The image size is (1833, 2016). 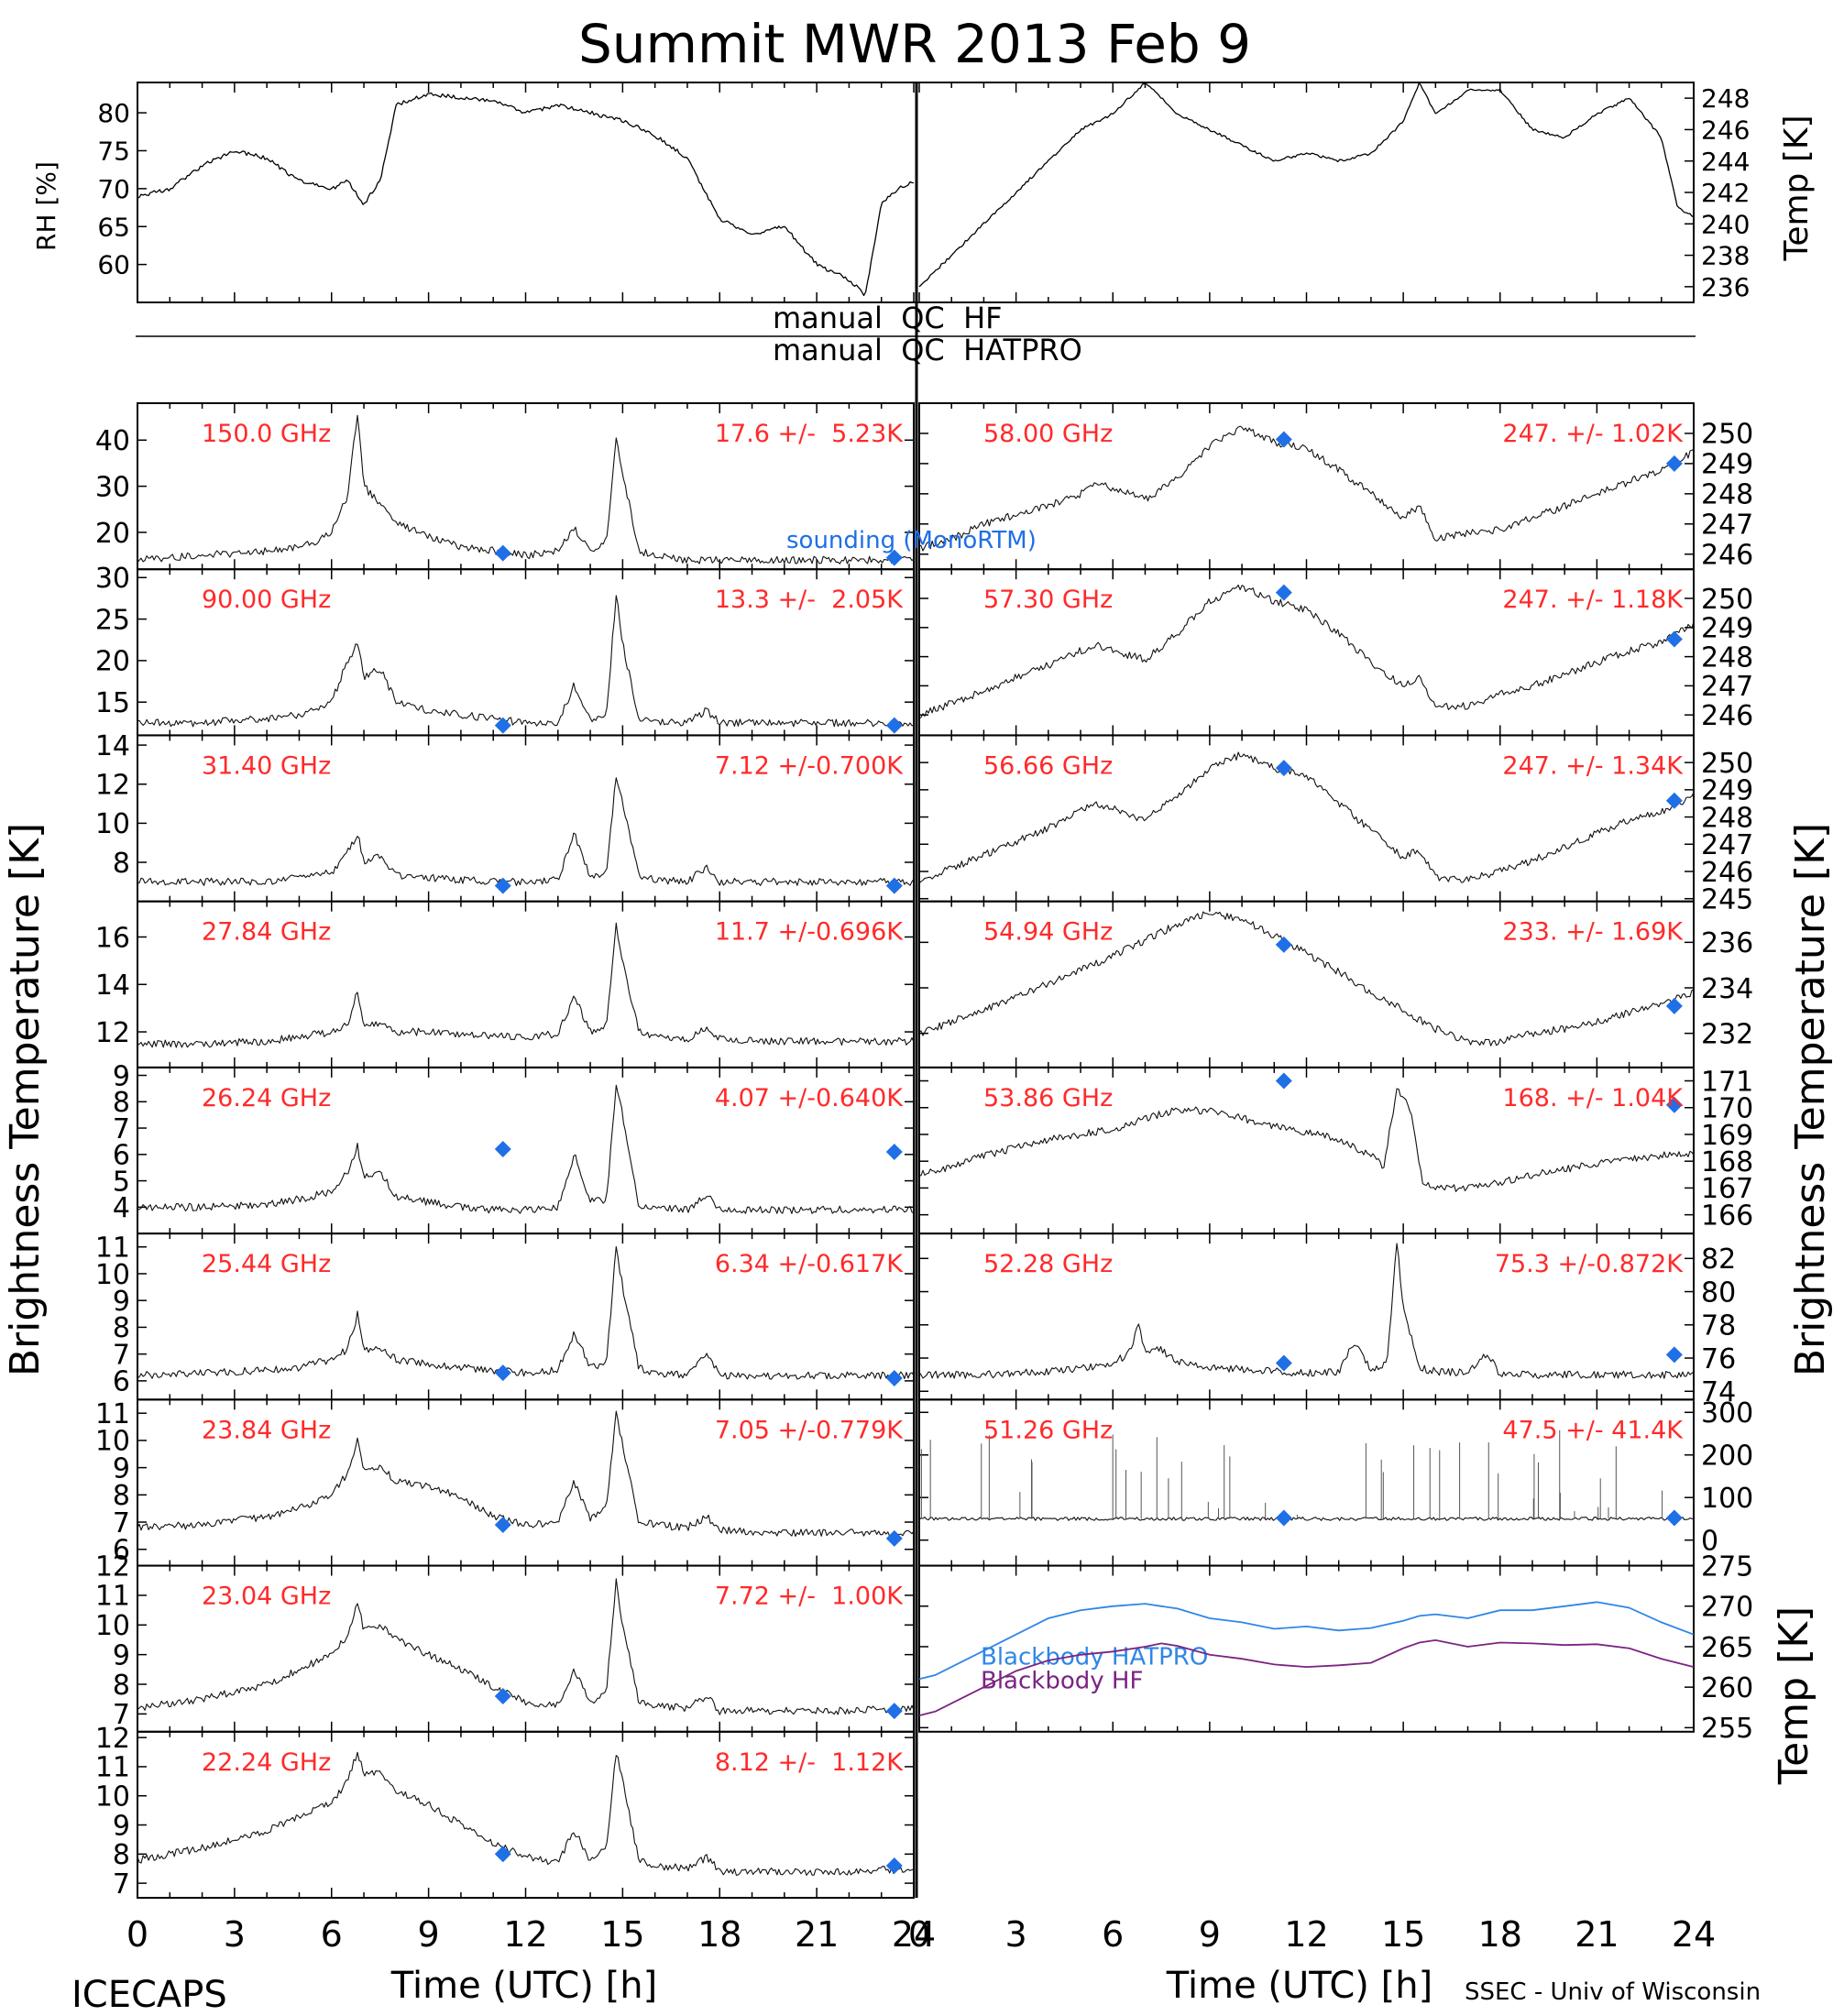 What do you see at coordinates (1048, 434) in the screenshot?
I see `channel-label: 58.00 GHz` at bounding box center [1048, 434].